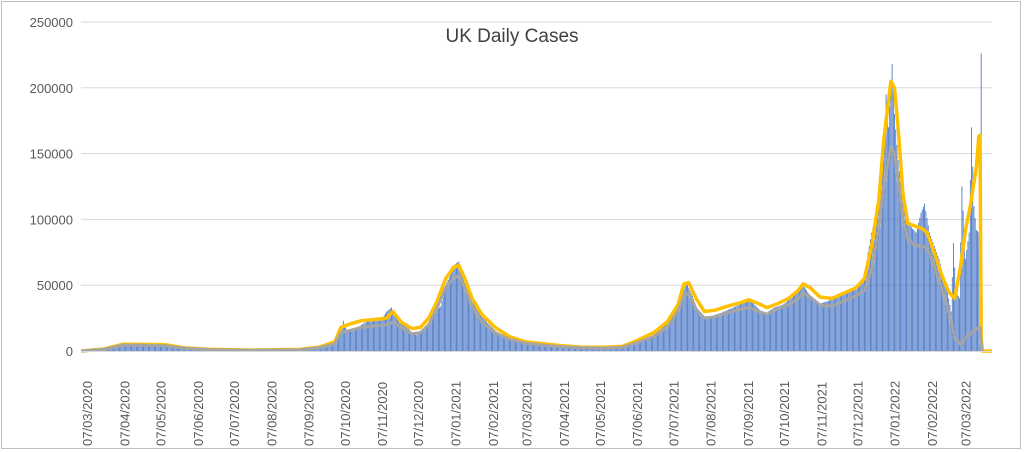  I want to click on x-tick-label: 07/03/2020, so click(87, 413).